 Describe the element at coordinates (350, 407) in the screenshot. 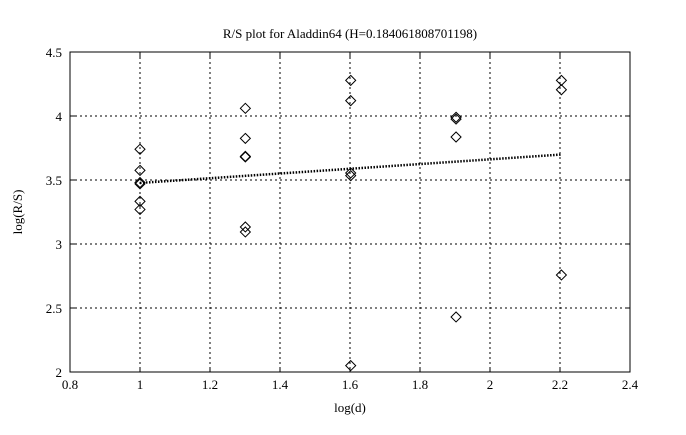

I see `x-axis-label: log(d)` at that location.